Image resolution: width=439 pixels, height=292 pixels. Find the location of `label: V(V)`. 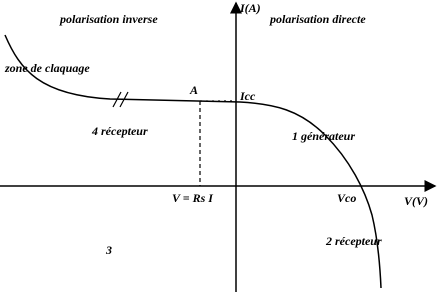

label: V(V) is located at coordinates (416, 201).